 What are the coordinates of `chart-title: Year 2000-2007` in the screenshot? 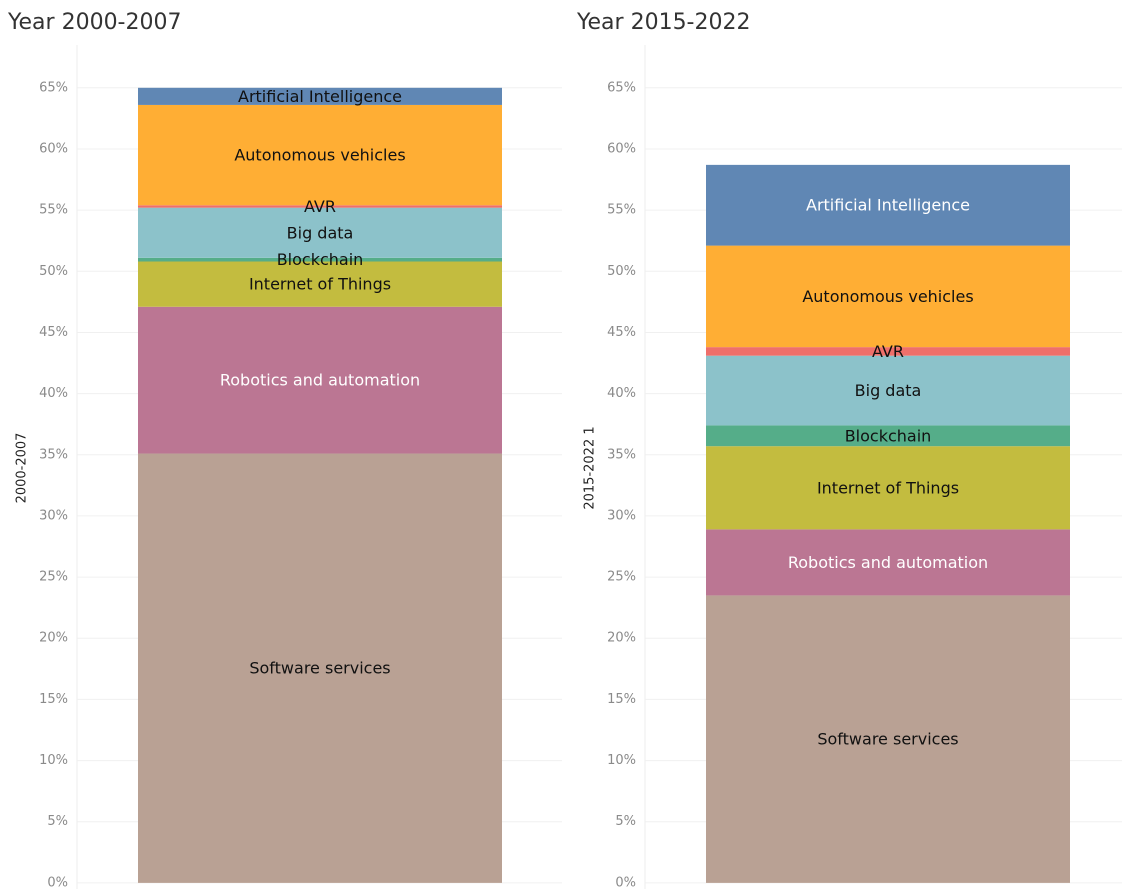 It's located at (94, 22).